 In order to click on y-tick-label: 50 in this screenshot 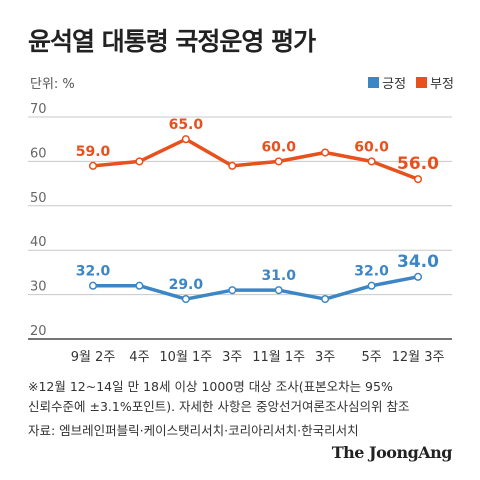, I will do `click(38, 198)`.